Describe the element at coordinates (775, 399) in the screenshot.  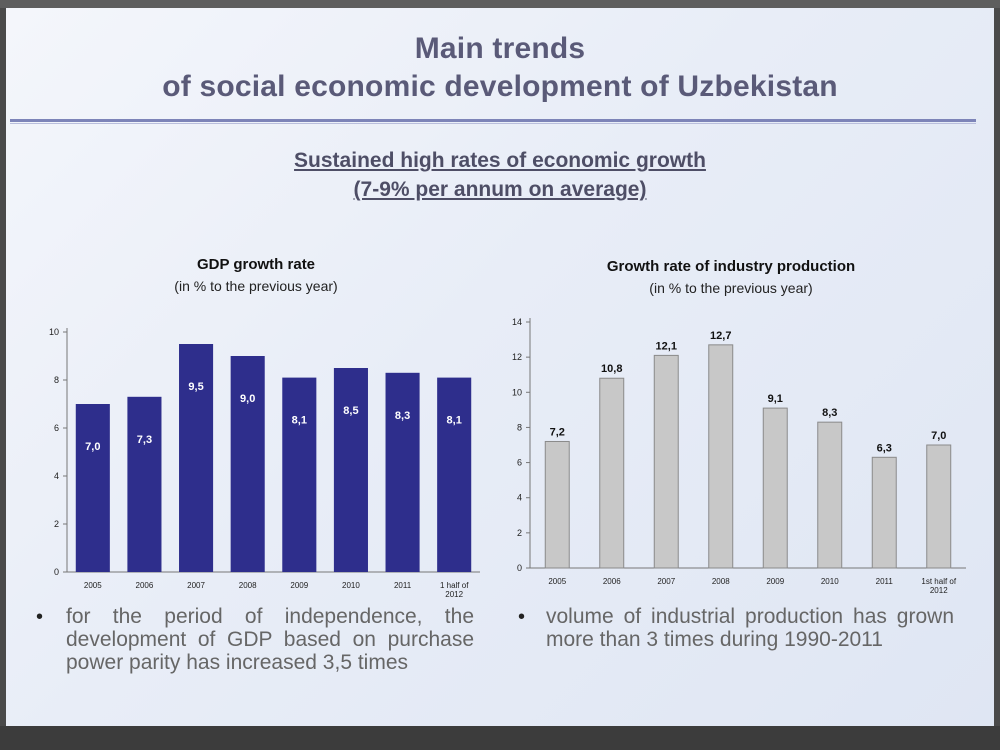
I see `data-label: 9,1` at that location.